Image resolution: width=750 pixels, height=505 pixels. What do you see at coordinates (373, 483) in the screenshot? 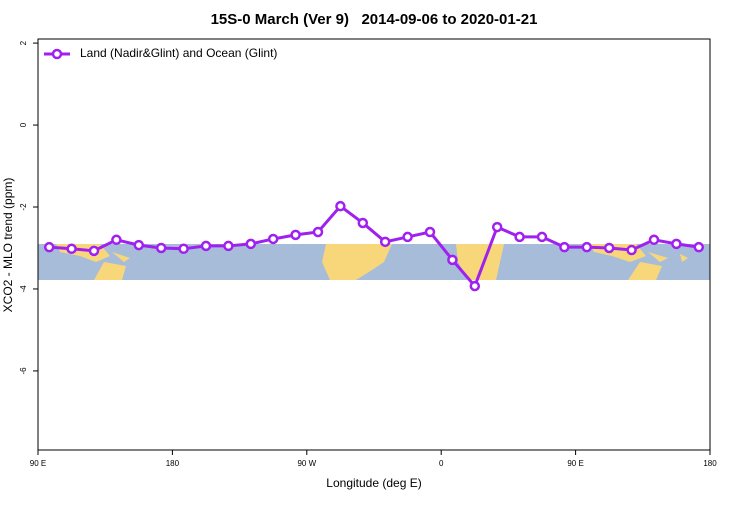
I see `x-axis-label: Longitude (deg E)` at bounding box center [373, 483].